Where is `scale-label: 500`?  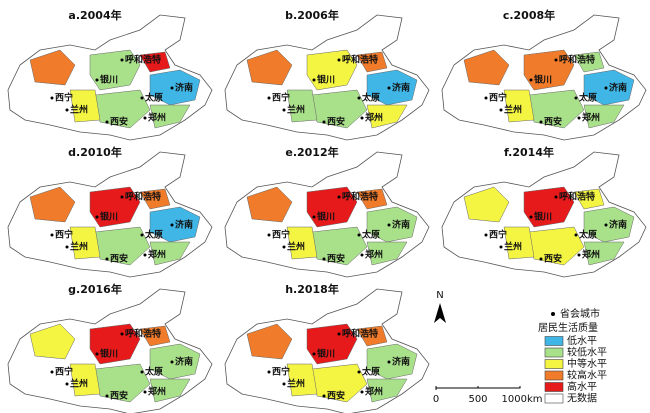 scale-label: 500 is located at coordinates (477, 399).